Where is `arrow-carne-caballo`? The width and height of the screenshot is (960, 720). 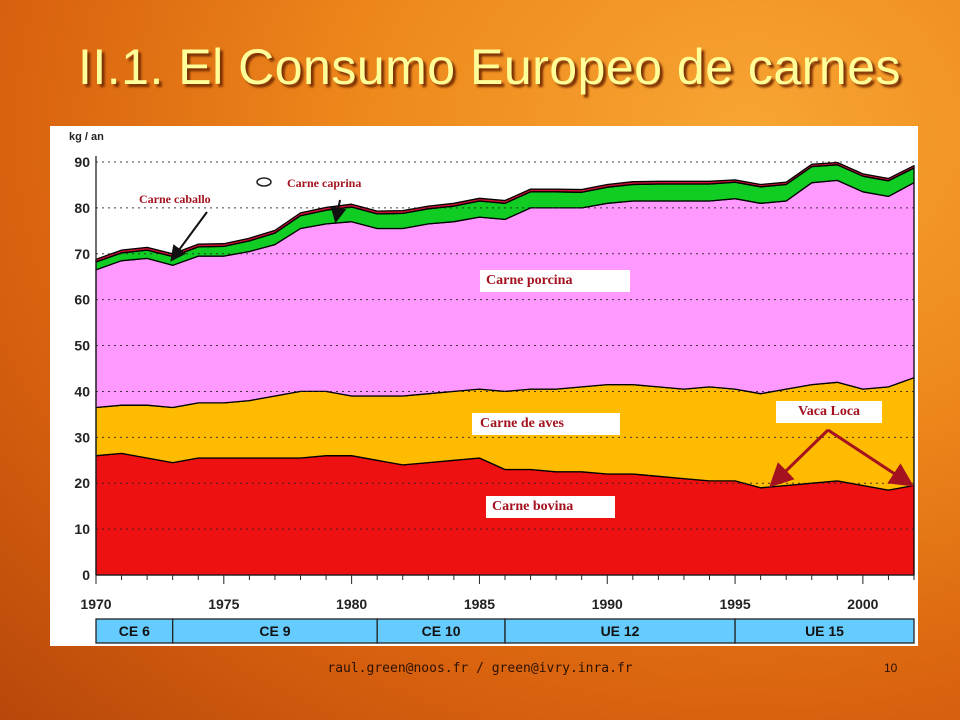 arrow-carne-caballo is located at coordinates (189, 236).